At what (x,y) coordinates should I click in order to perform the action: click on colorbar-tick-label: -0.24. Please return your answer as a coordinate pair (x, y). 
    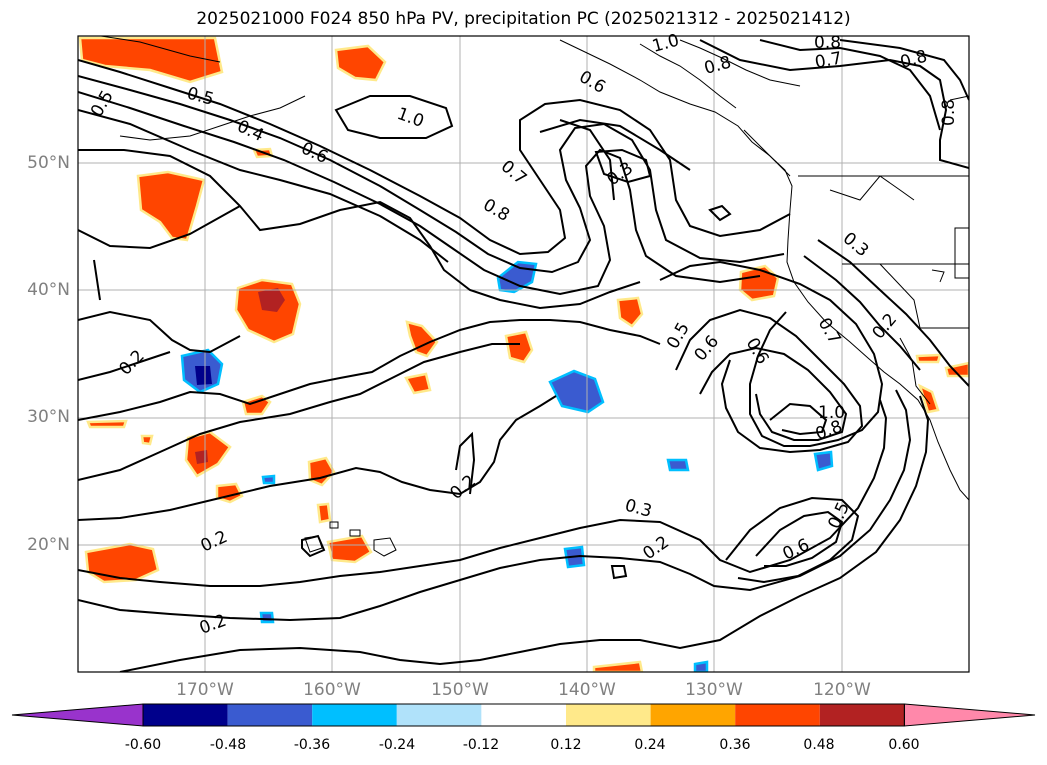
    Looking at the image, I should click on (397, 745).